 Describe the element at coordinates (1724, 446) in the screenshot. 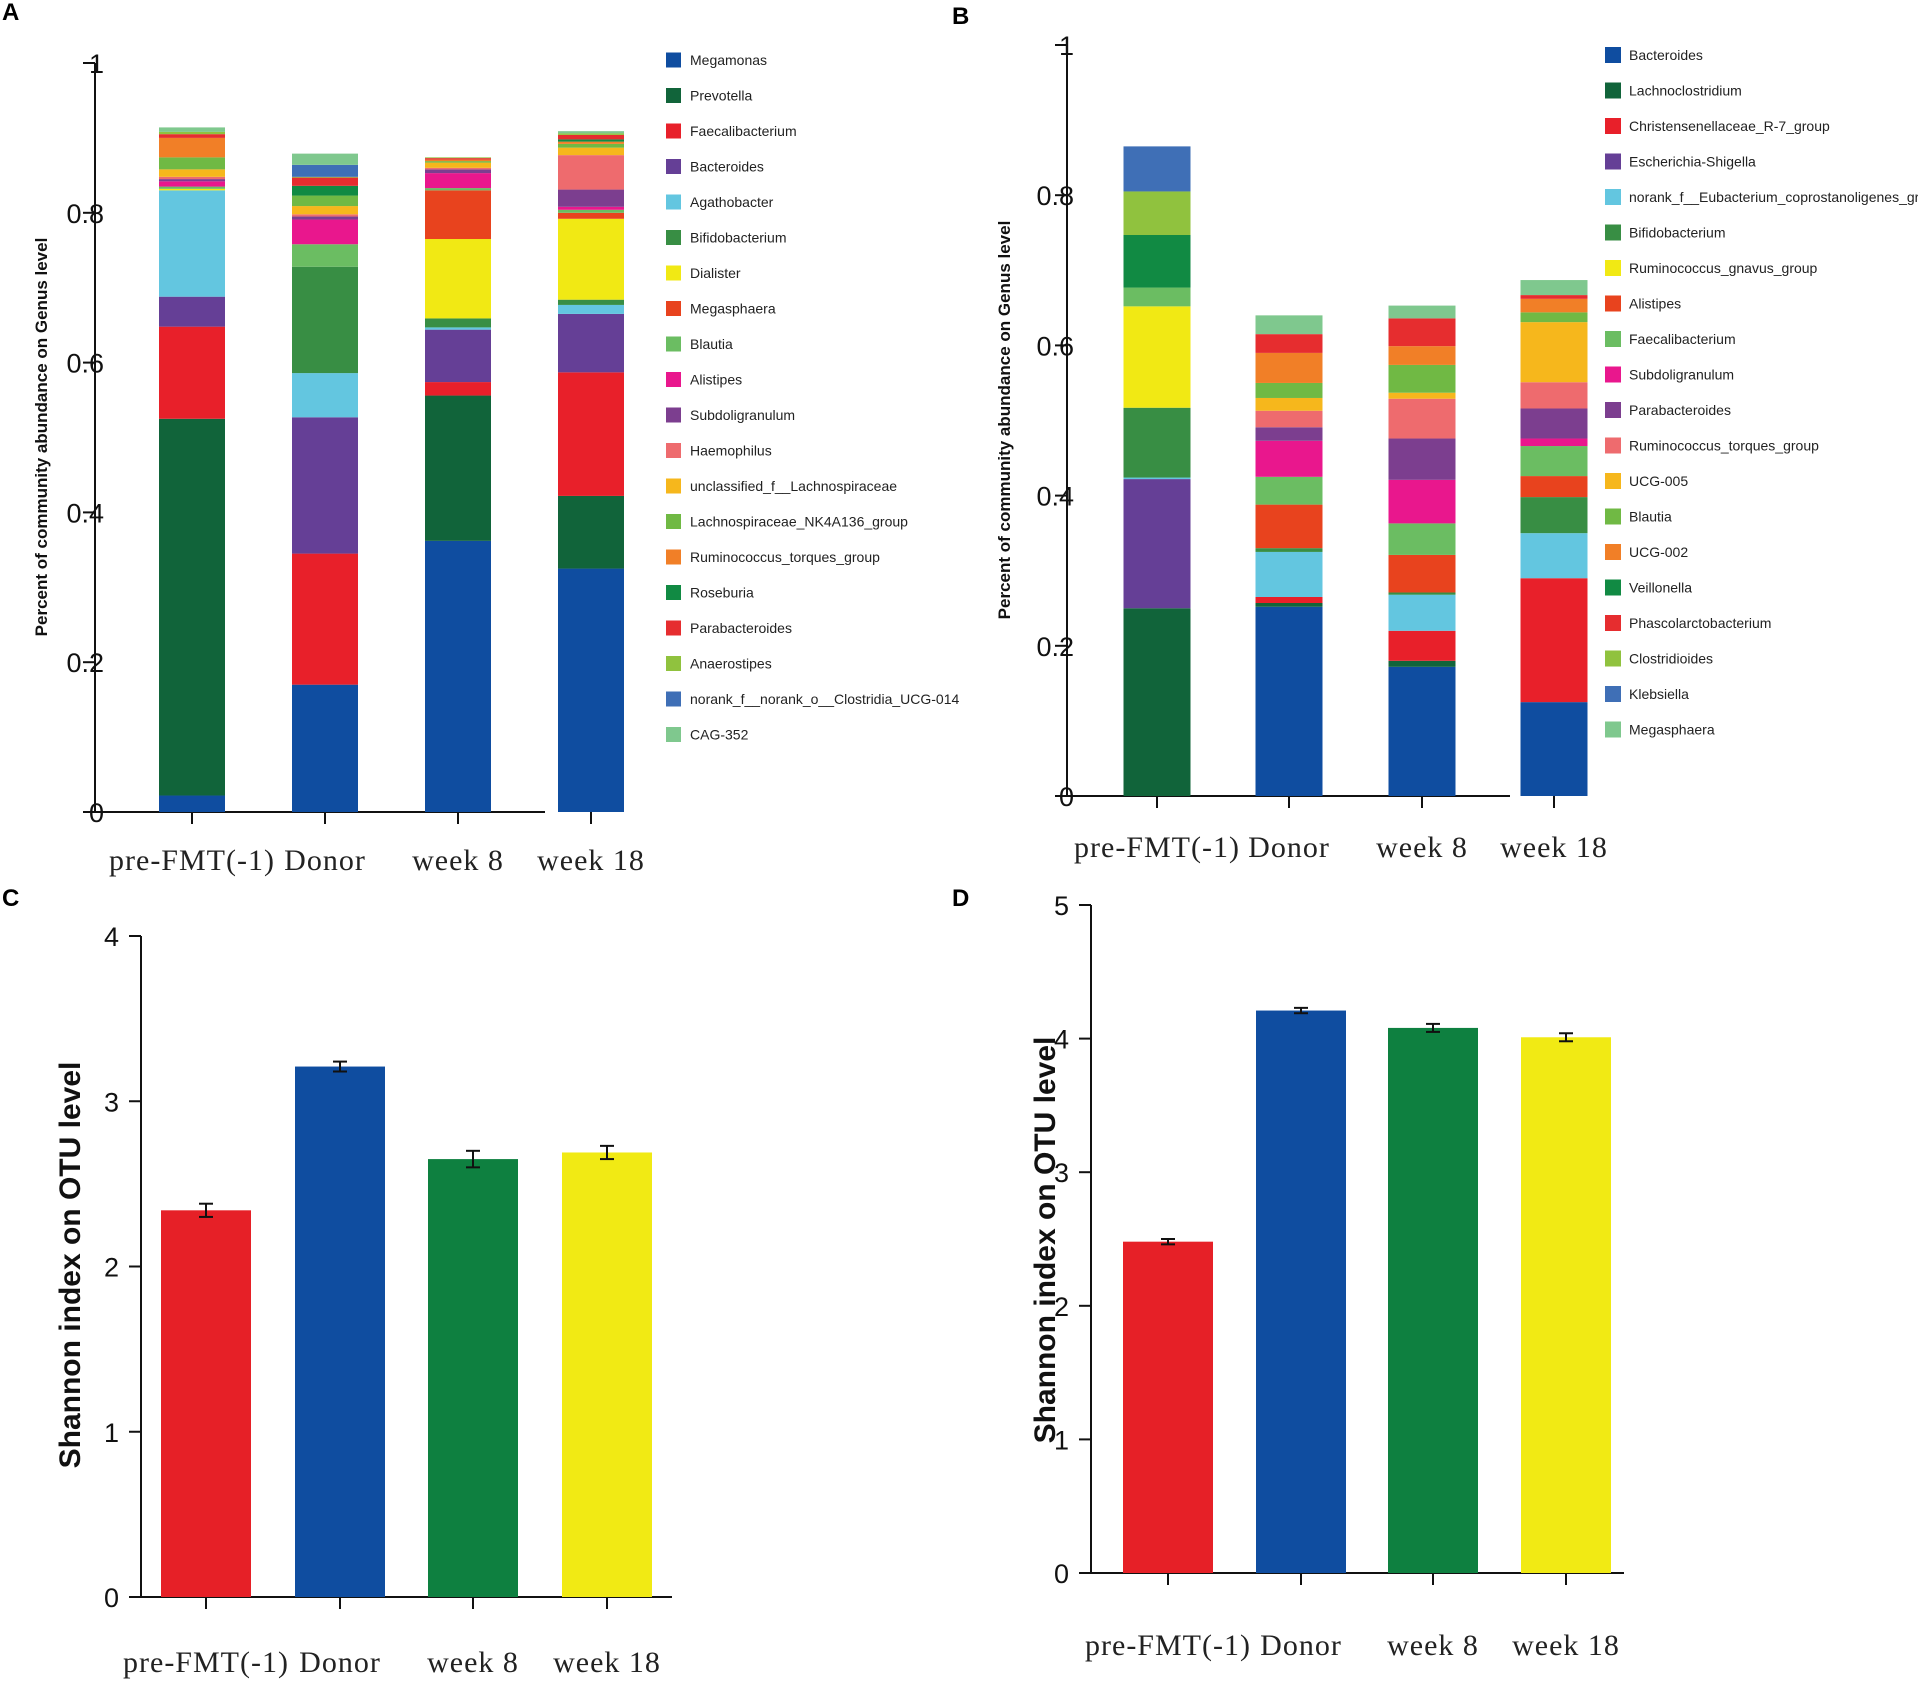

I see `legend-entry: Ruminococcus_torques_group` at that location.